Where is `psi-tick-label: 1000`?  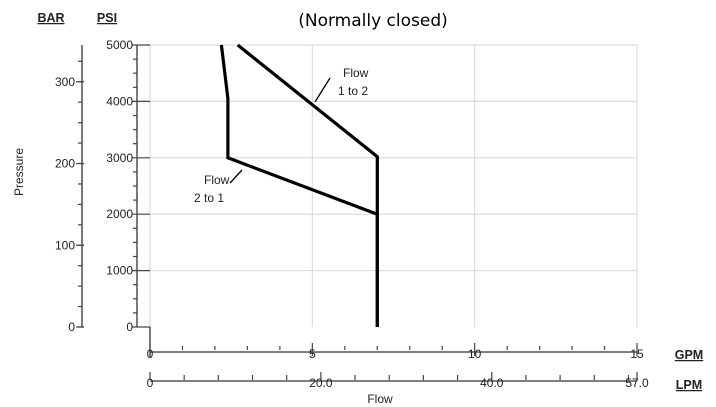 psi-tick-label: 1000 is located at coordinates (119, 271).